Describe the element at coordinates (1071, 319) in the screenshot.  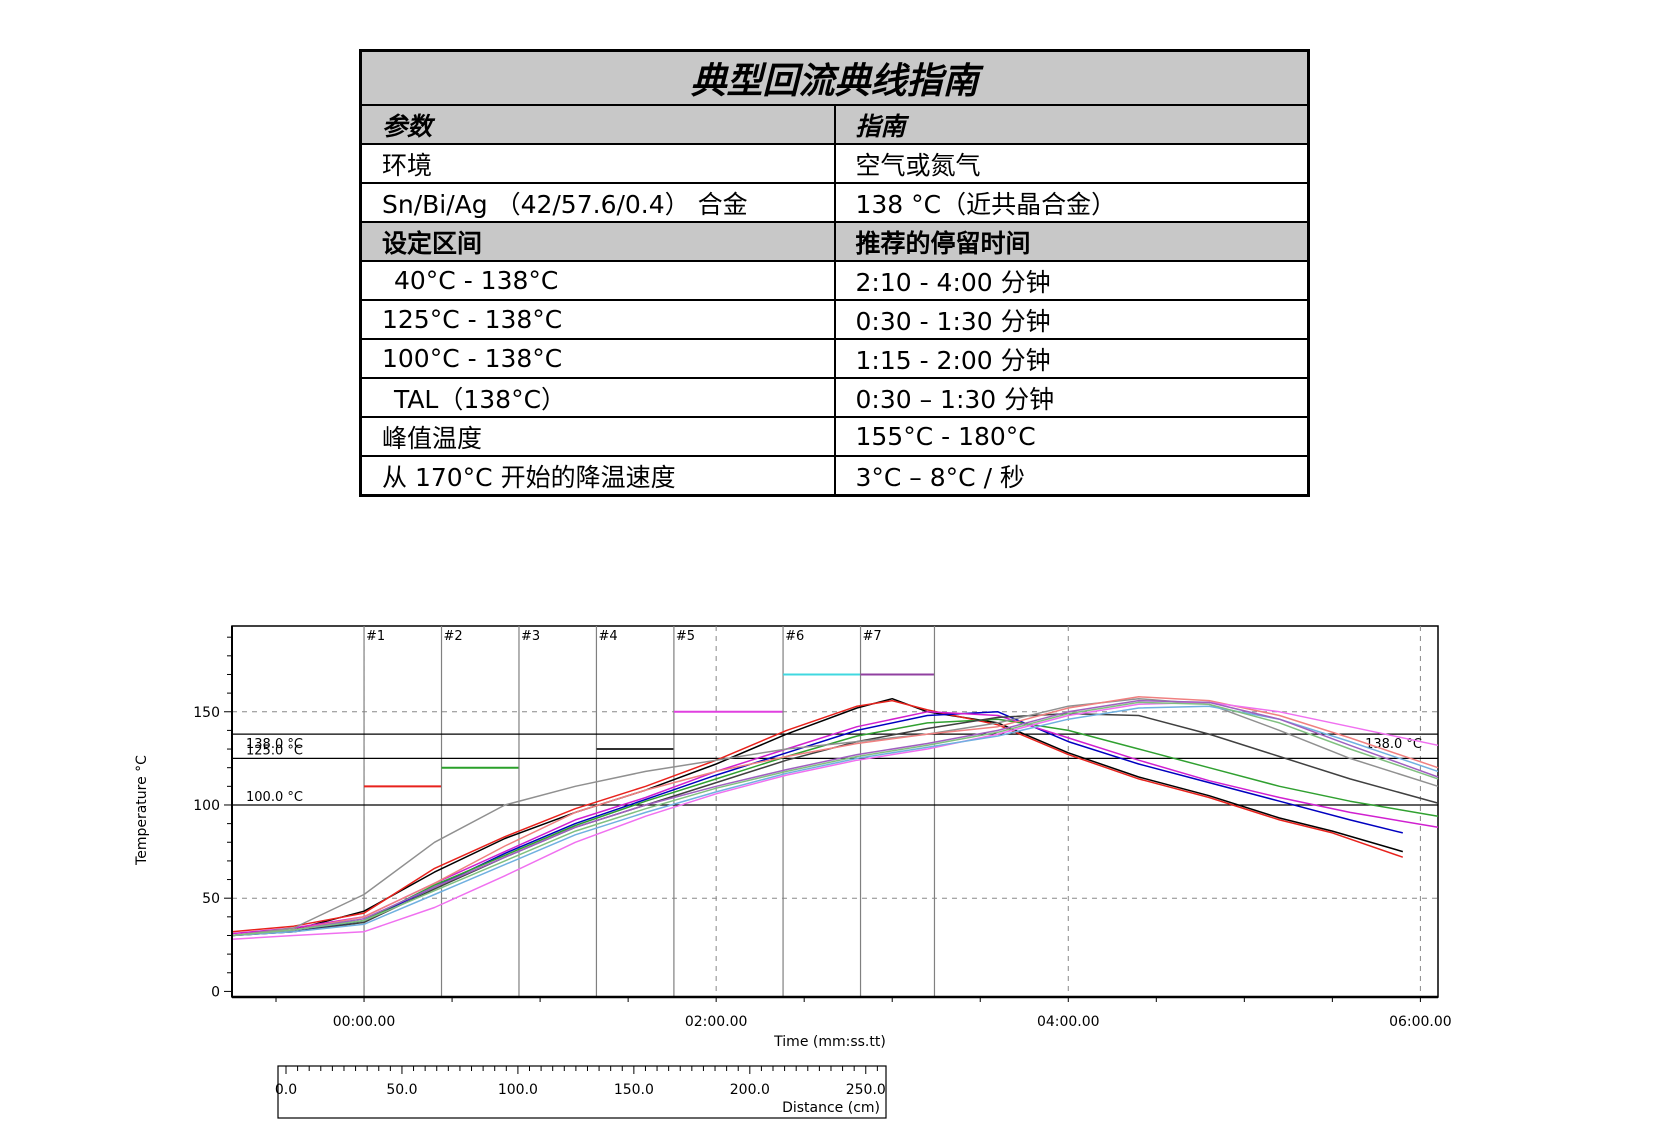
I see `row-value: 0:30 - 1:30 分钟` at that location.